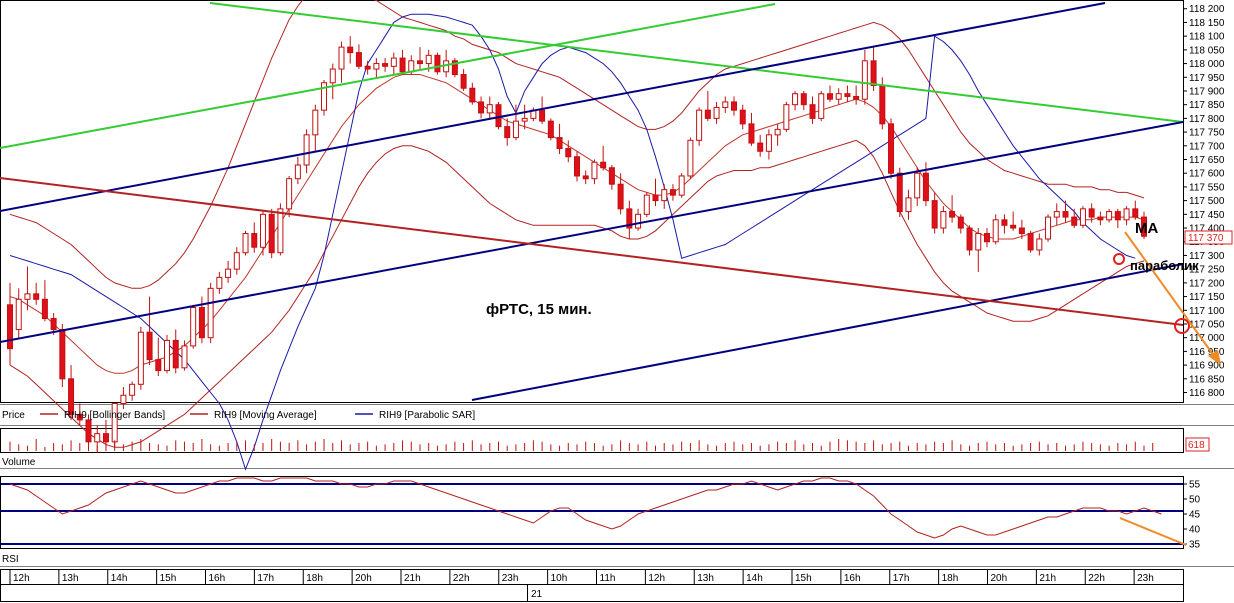 The width and height of the screenshot is (1234, 603). What do you see at coordinates (1207, 393) in the screenshot?
I see `price-tick-label: 116 800` at bounding box center [1207, 393].